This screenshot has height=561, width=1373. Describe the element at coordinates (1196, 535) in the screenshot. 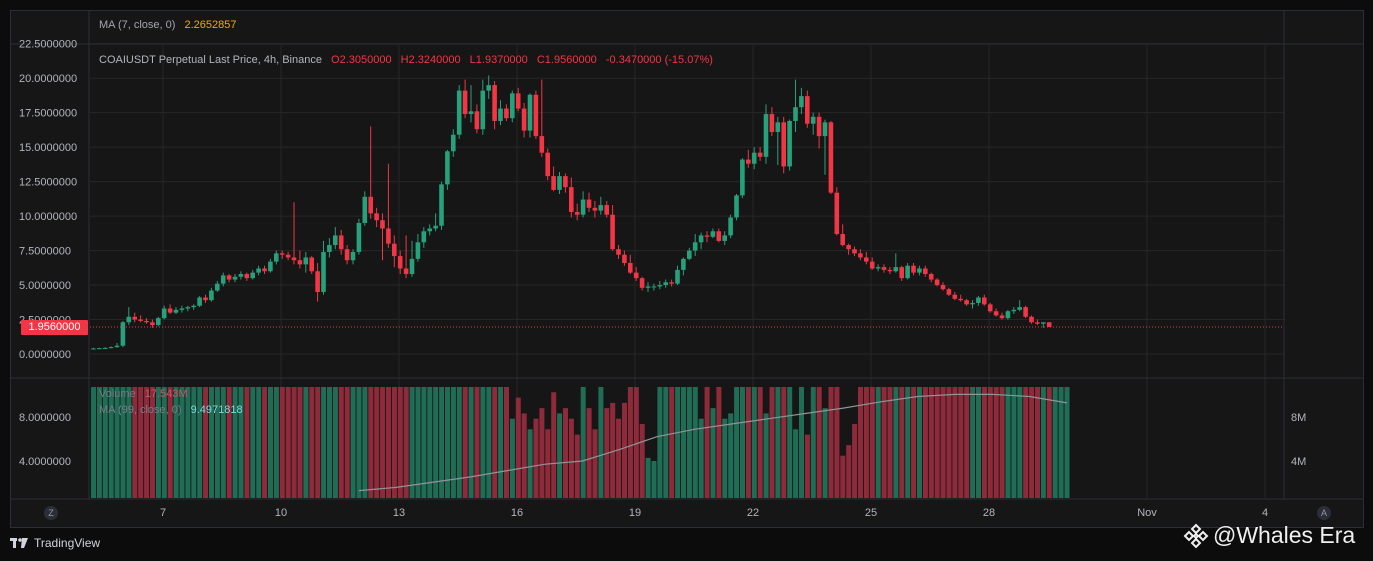

I see `binance-icon` at that location.